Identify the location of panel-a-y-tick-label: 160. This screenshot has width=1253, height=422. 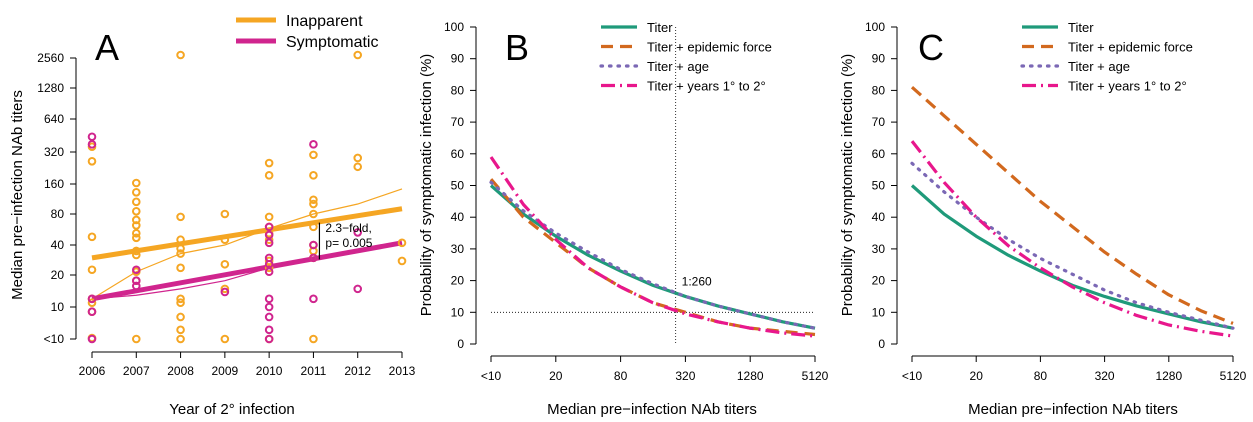
(54, 184).